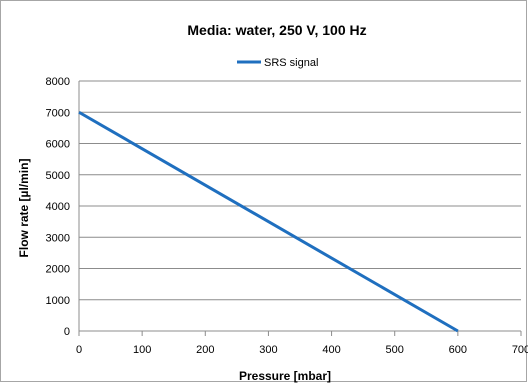  What do you see at coordinates (79, 350) in the screenshot?
I see `x-tick-label: 0` at bounding box center [79, 350].